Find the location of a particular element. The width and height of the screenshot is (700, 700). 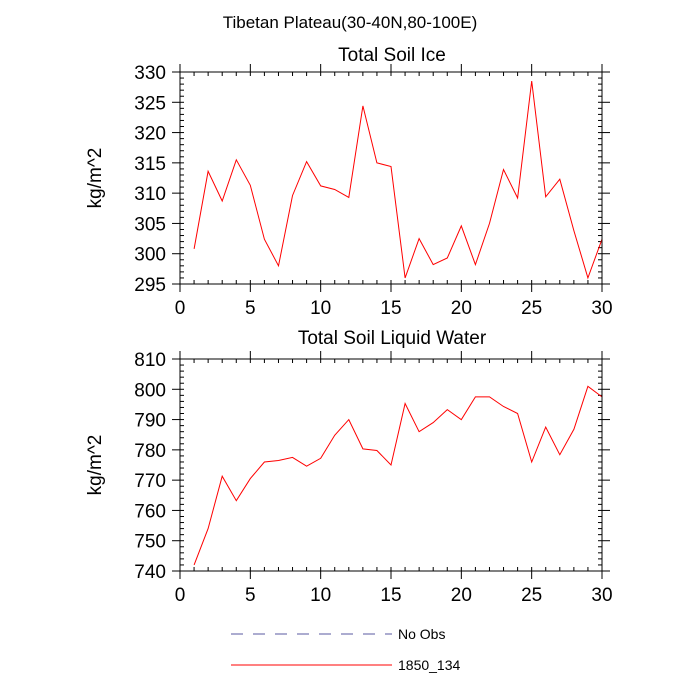

legend-label-1850-134: 1850_134 is located at coordinates (429, 665).